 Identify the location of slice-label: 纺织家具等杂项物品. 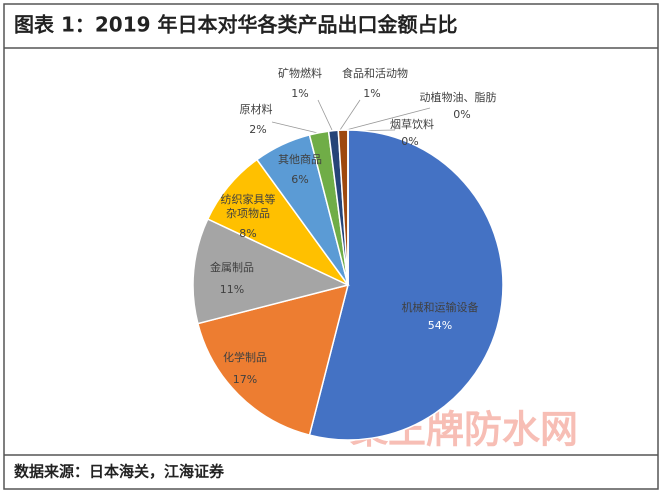
(248, 206).